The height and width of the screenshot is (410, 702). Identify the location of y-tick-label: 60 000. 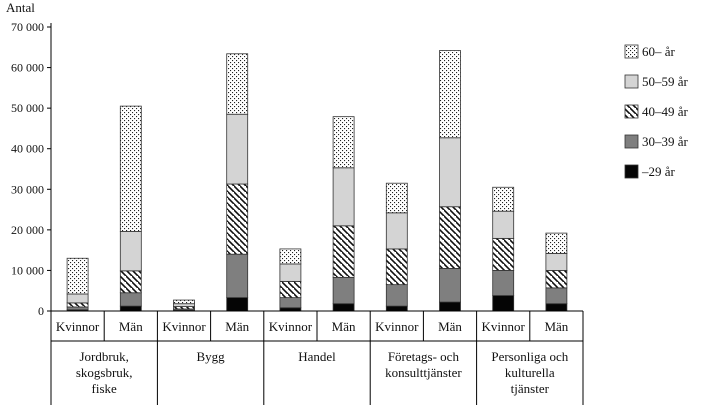
(27, 68).